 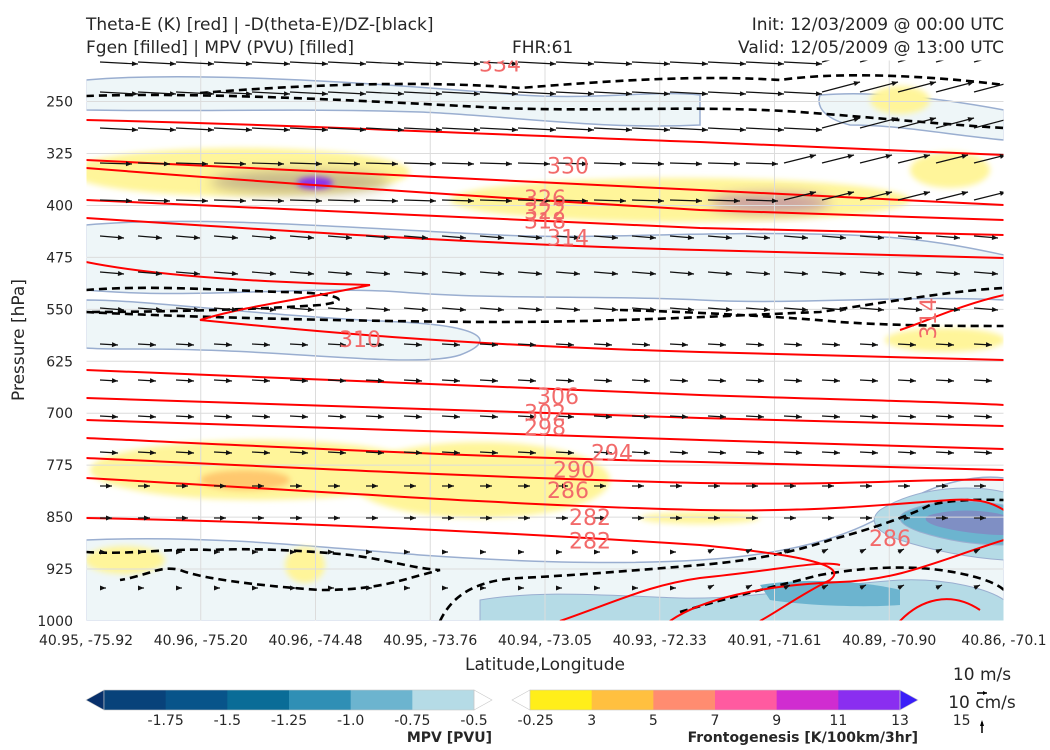 I want to click on y-tick-label: 700, so click(x=59, y=414).